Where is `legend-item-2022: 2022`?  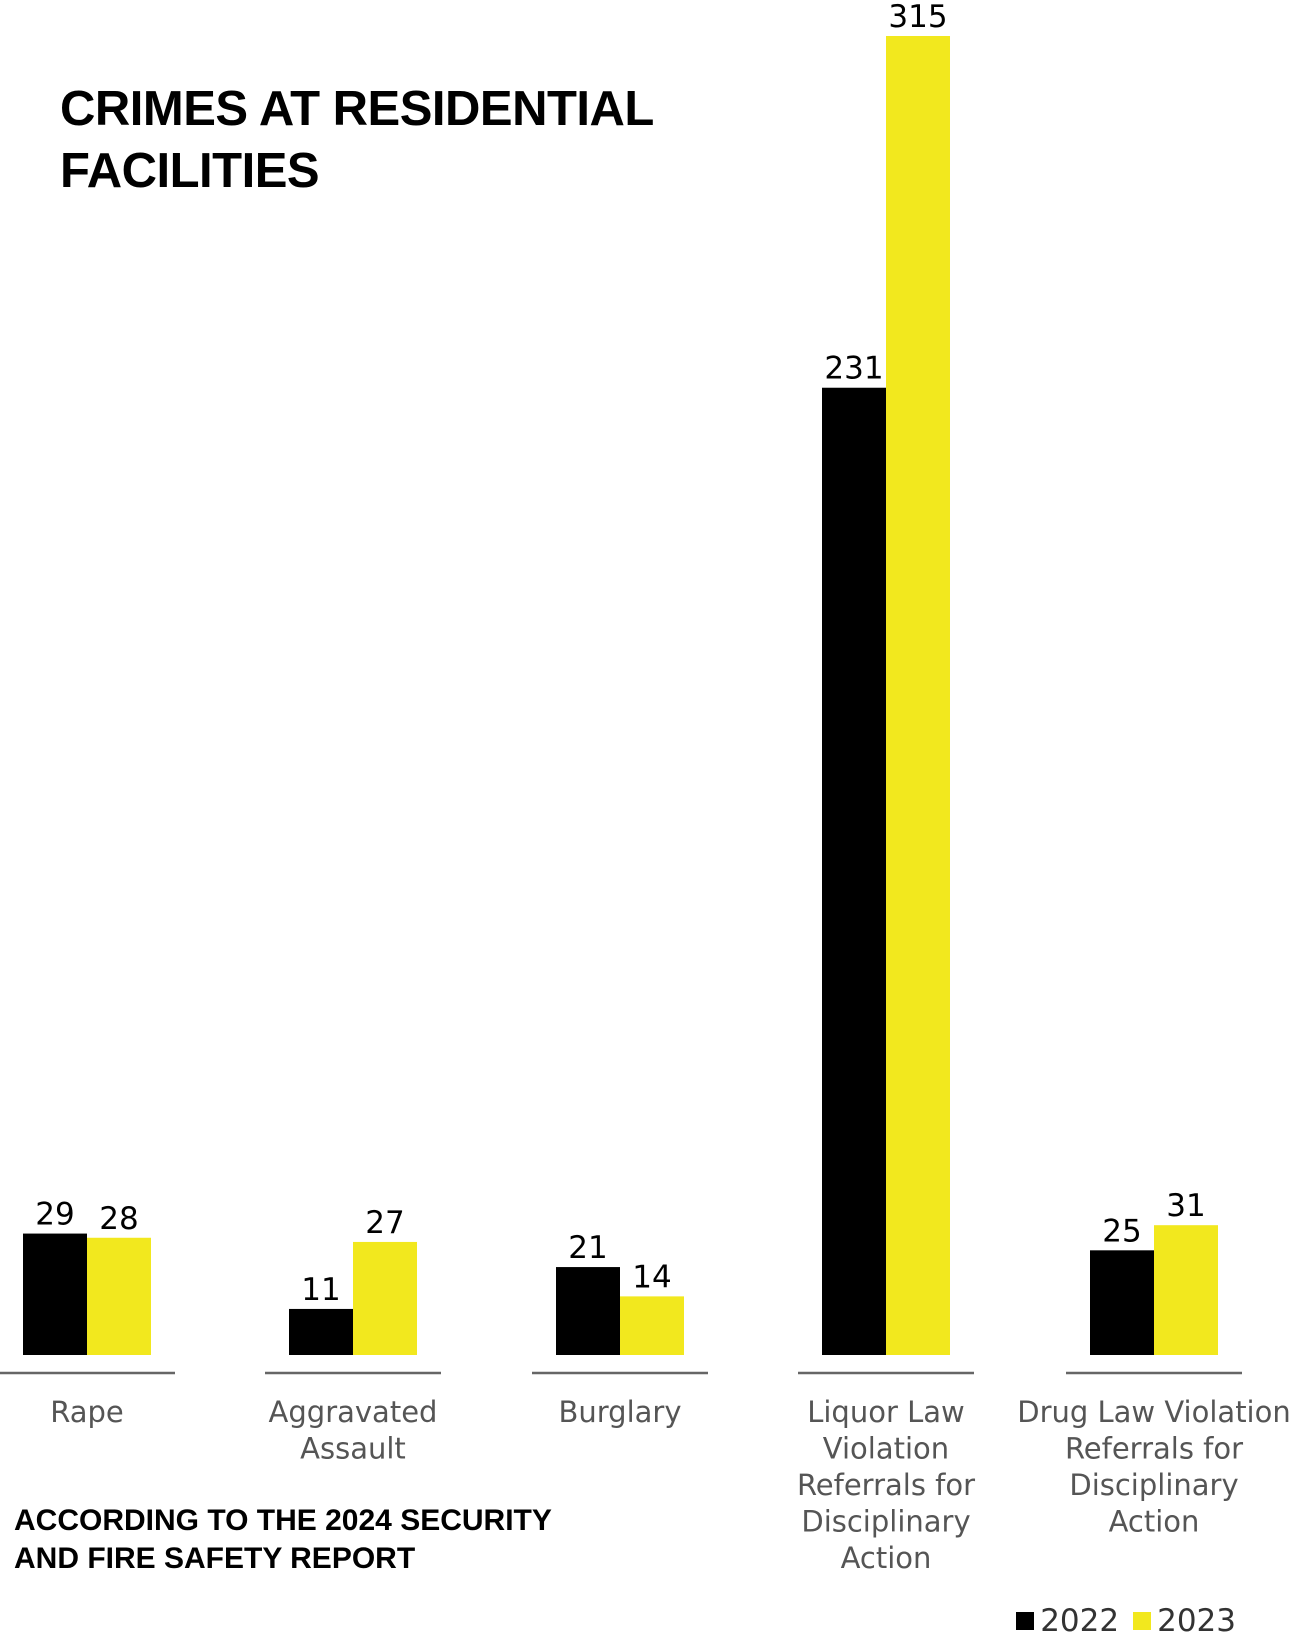 legend-item-2022: 2022 is located at coordinates (1067, 1621).